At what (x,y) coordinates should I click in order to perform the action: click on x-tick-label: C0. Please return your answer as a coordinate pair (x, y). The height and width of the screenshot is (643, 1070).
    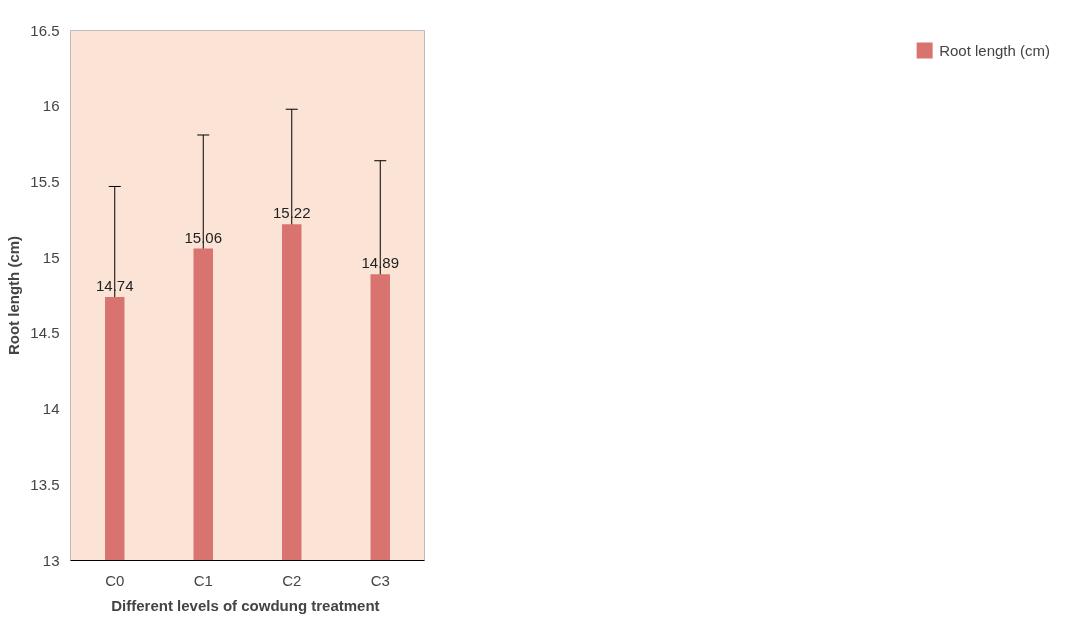
    Looking at the image, I should click on (115, 580).